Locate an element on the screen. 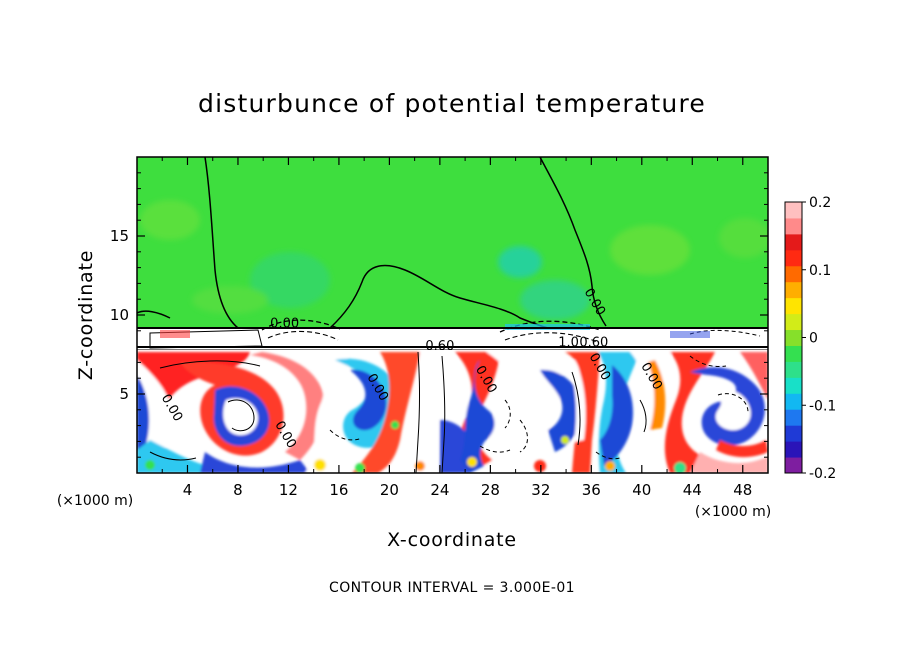 This screenshot has width=904, height=654. x-unit-label-left: (×1000 m) is located at coordinates (95, 501).